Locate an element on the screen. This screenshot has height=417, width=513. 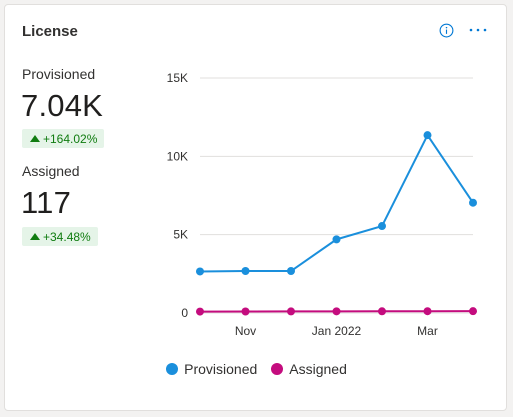
y-tick-label-1: 5K is located at coordinates (180, 235).